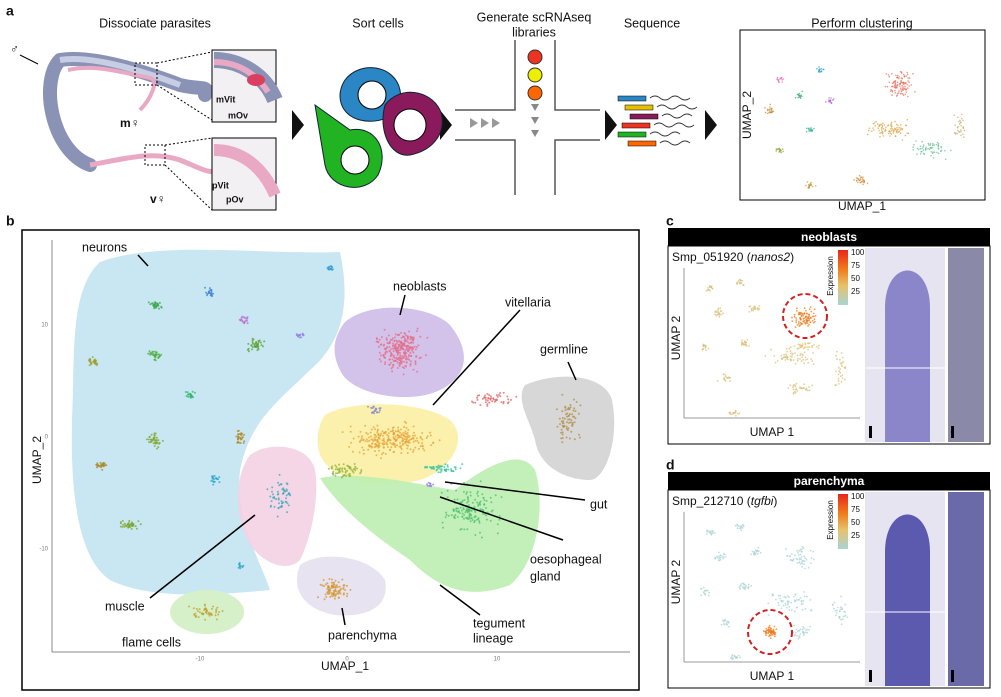 This screenshot has height=697, width=1001. I want to click on colorbar-tick: 100, so click(858, 252).